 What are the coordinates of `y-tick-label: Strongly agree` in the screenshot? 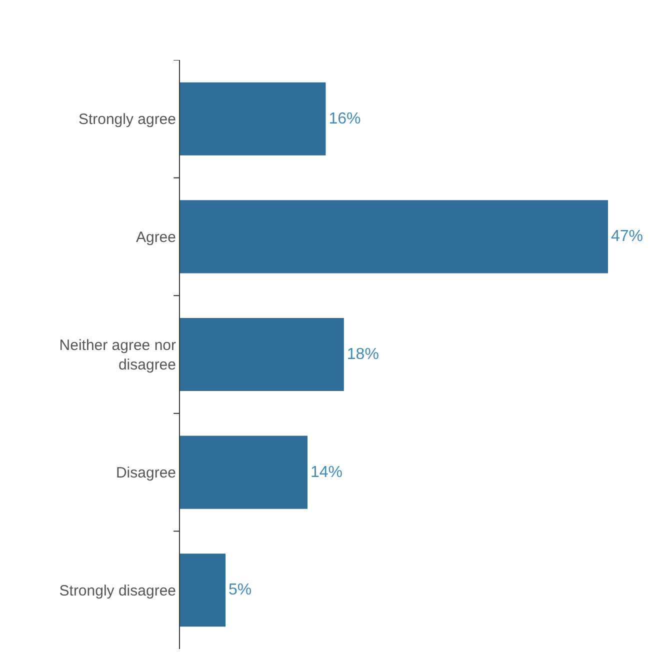 It's located at (127, 119).